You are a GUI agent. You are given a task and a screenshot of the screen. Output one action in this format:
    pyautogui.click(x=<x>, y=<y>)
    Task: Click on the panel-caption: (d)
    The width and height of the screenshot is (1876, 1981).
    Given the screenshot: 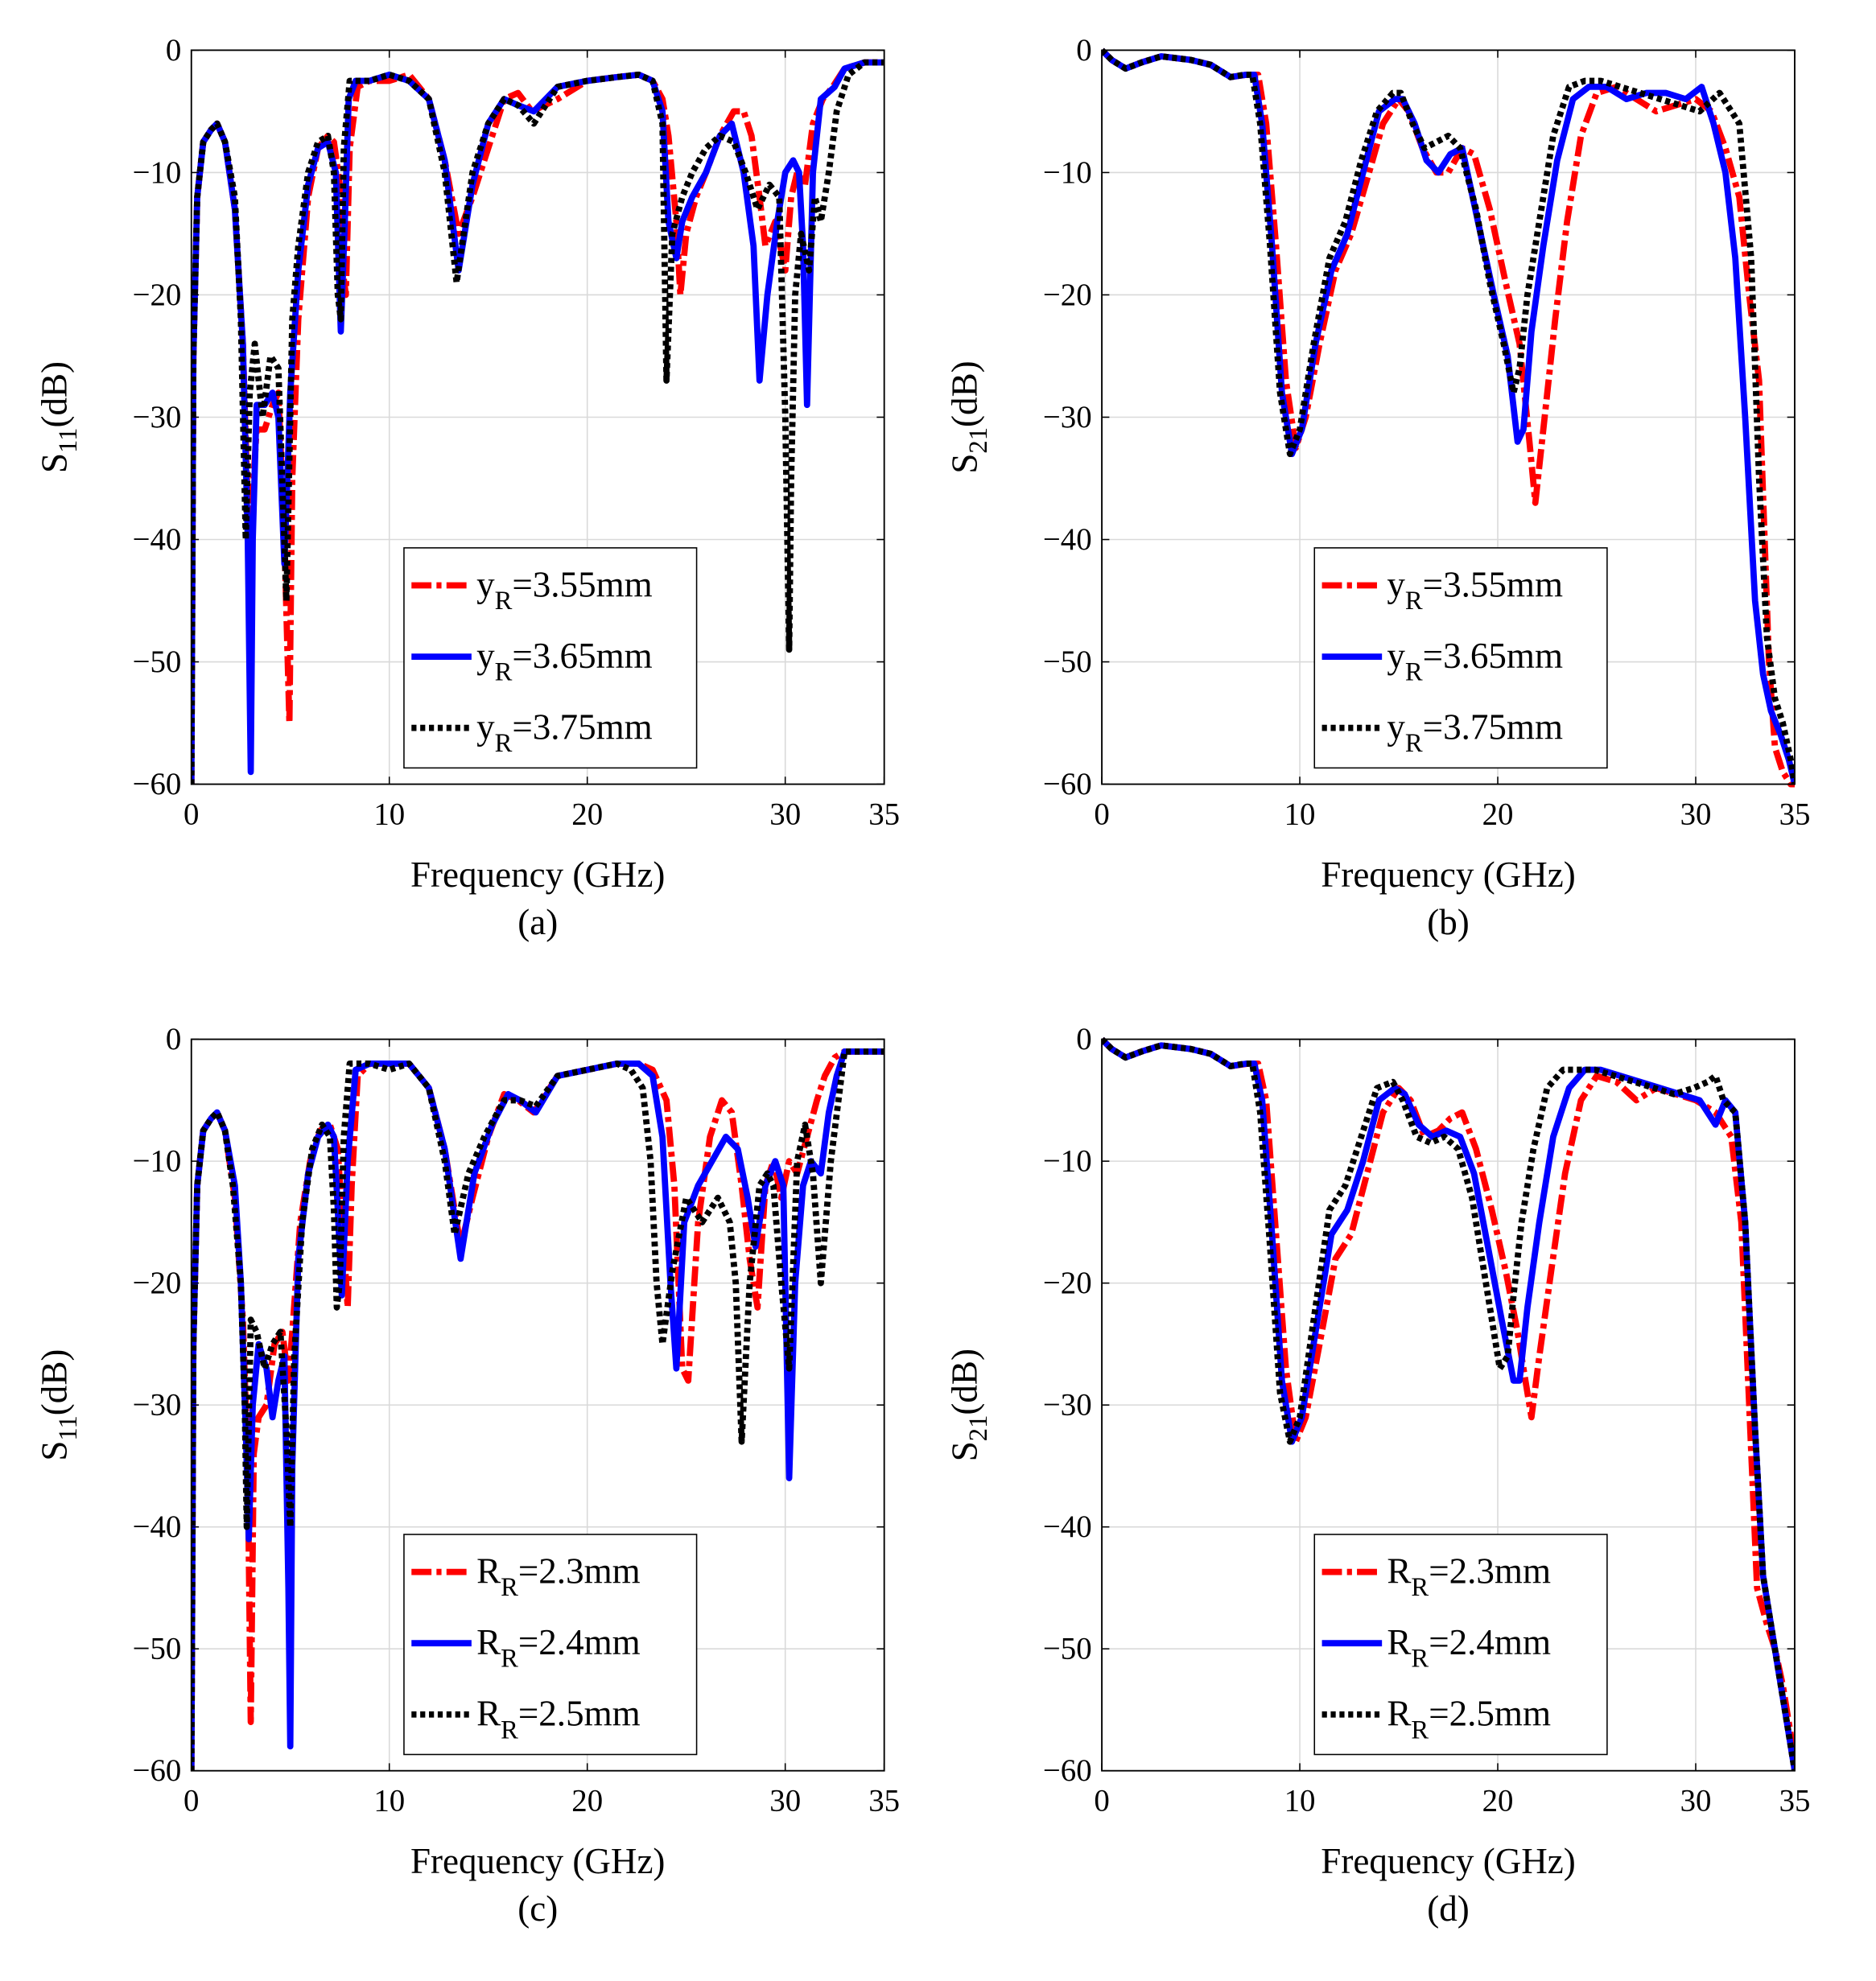 What is the action you would take?
    pyautogui.click(x=1448, y=1908)
    